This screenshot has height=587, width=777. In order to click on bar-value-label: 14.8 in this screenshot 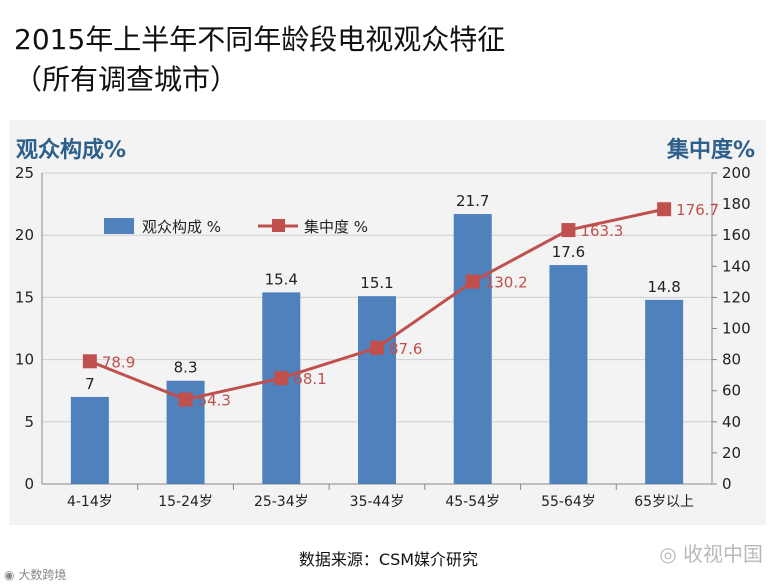, I will do `click(663, 287)`.